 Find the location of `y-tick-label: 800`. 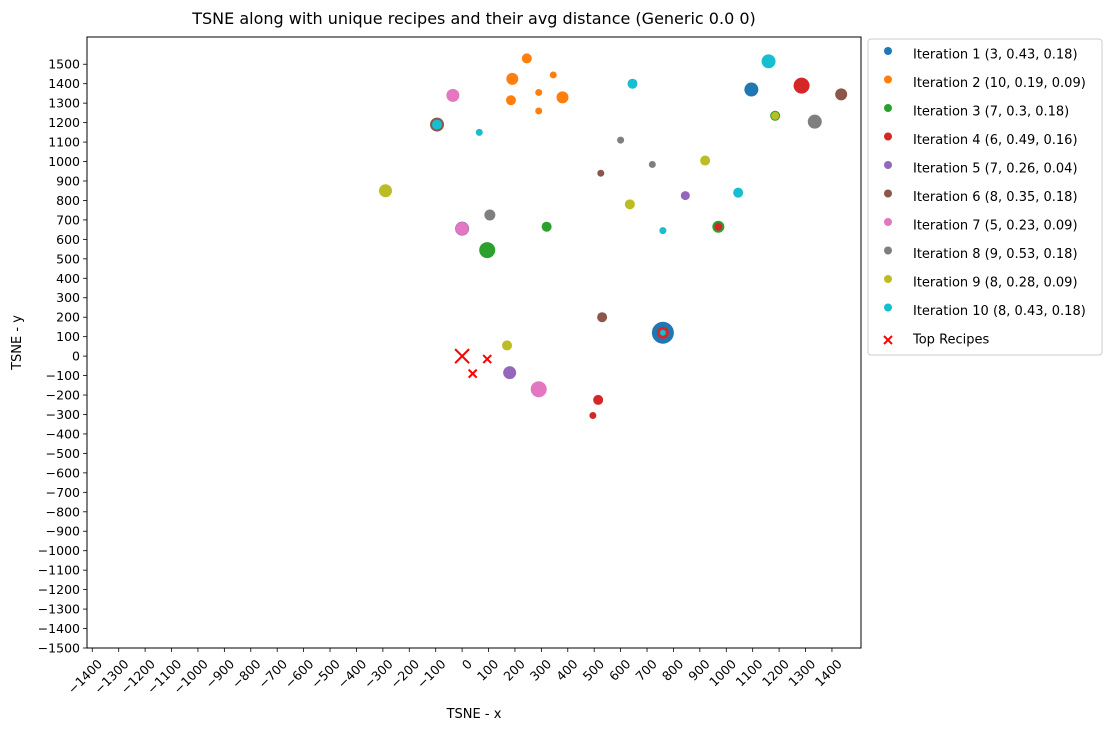

y-tick-label: 800 is located at coordinates (68, 200).